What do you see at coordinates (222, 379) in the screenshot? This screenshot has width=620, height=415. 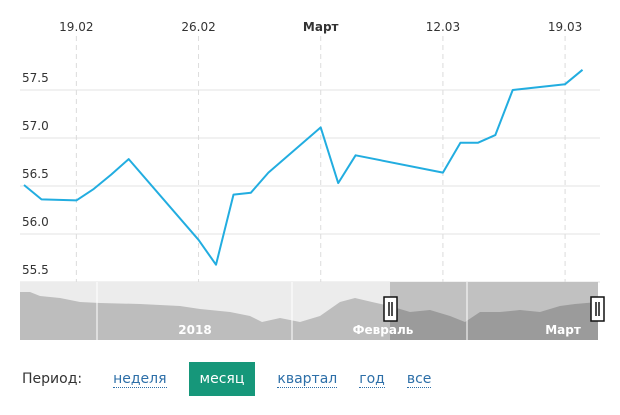 I see `period-option: месяц` at bounding box center [222, 379].